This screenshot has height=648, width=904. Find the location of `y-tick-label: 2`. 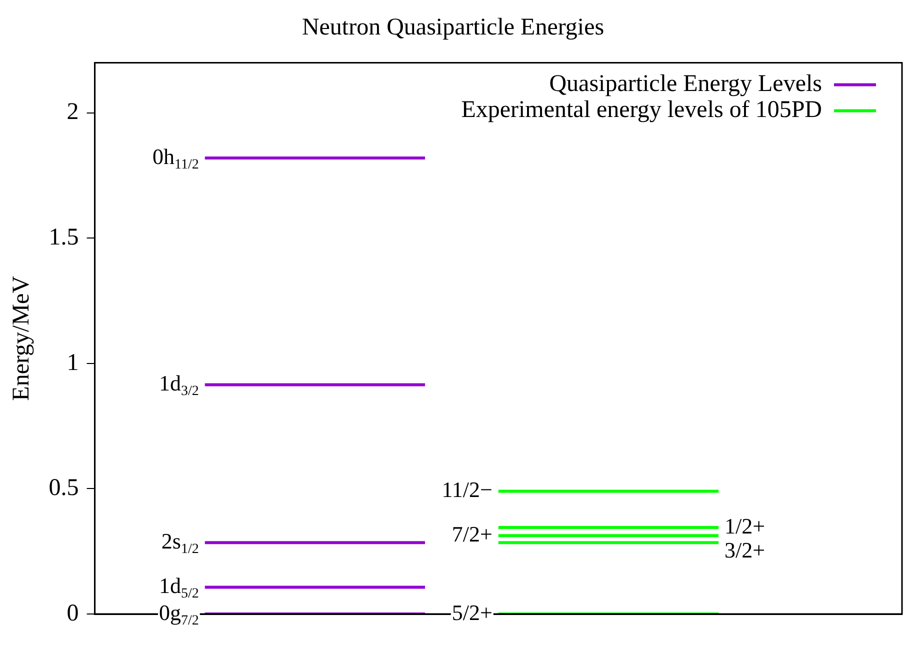

y-tick-label: 2 is located at coordinates (72, 112).